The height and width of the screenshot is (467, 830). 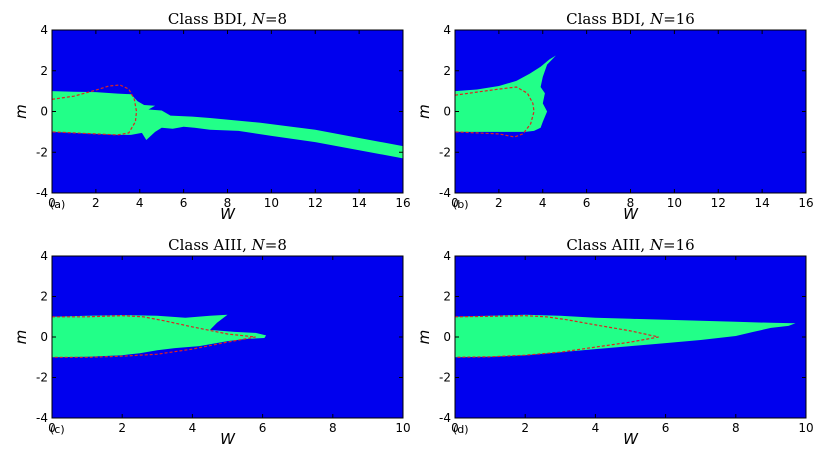 What do you see at coordinates (57, 429) in the screenshot?
I see `panel-letter: (c)` at bounding box center [57, 429].